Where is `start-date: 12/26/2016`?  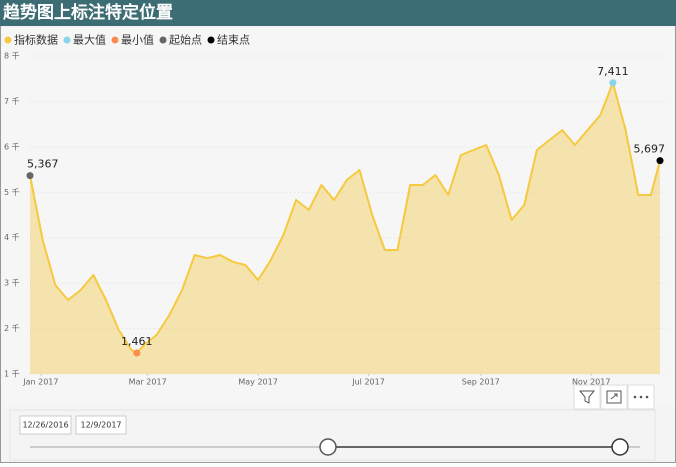
start-date: 12/26/2016 is located at coordinates (45, 425).